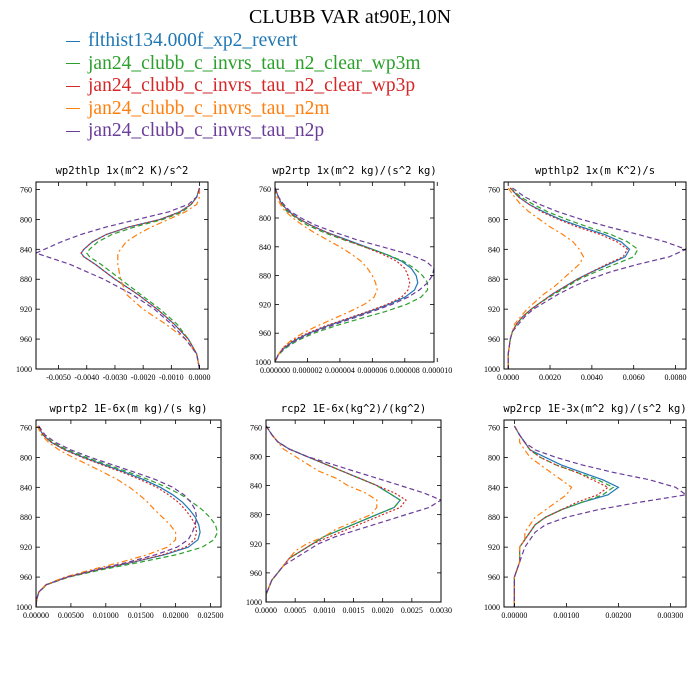 This screenshot has height=700, width=700. What do you see at coordinates (295, 610) in the screenshot?
I see `x-tick-label: 0.0005` at bounding box center [295, 610].